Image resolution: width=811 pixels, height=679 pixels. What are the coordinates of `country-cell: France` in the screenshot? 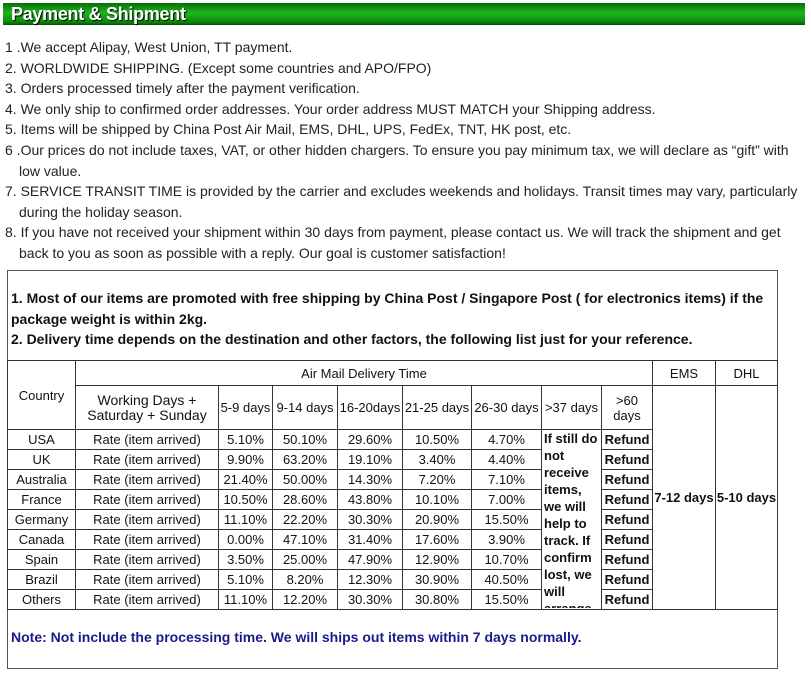 It's located at (41, 499).